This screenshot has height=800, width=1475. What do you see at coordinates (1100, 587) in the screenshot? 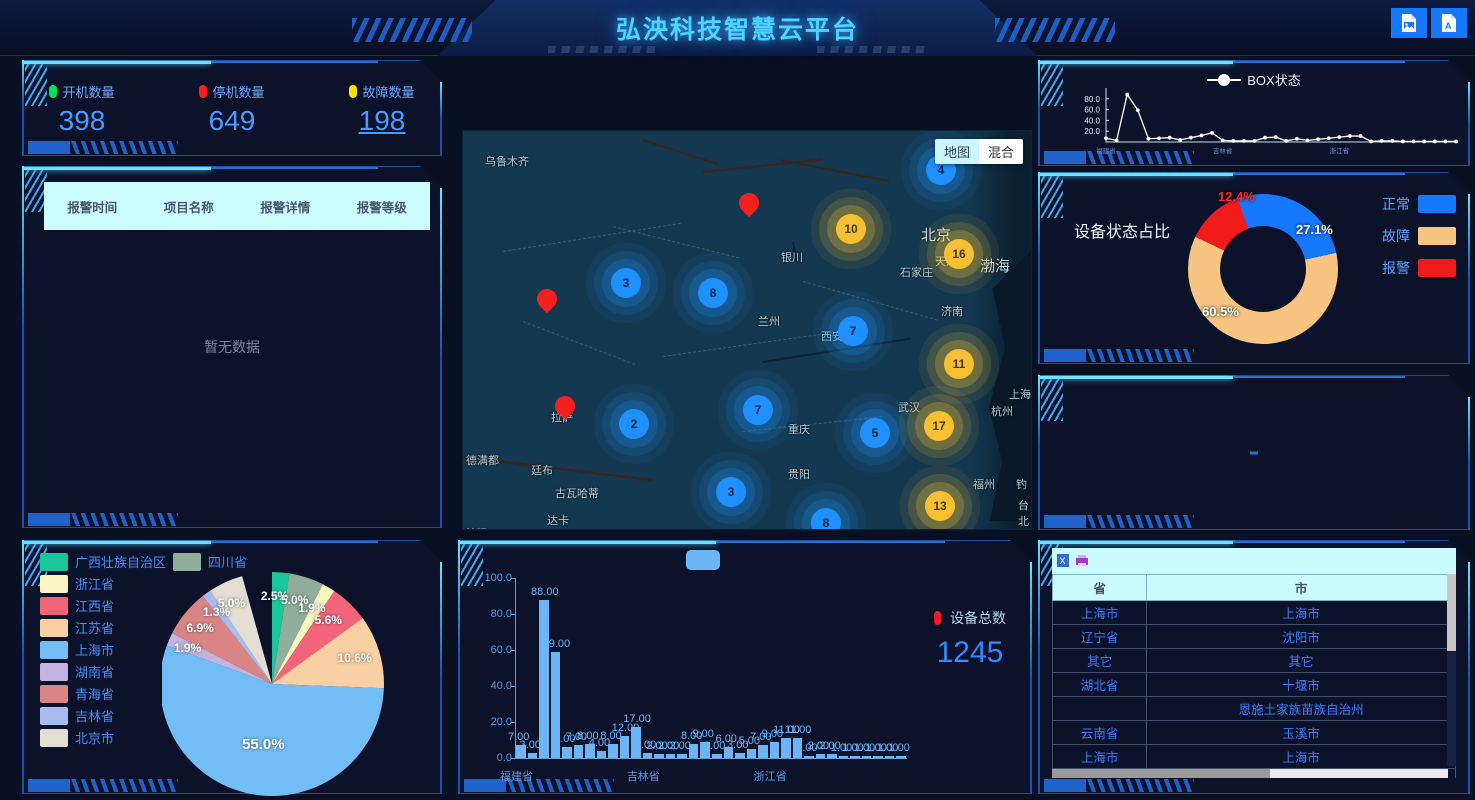
I see `table-col-province: 省` at bounding box center [1100, 587].